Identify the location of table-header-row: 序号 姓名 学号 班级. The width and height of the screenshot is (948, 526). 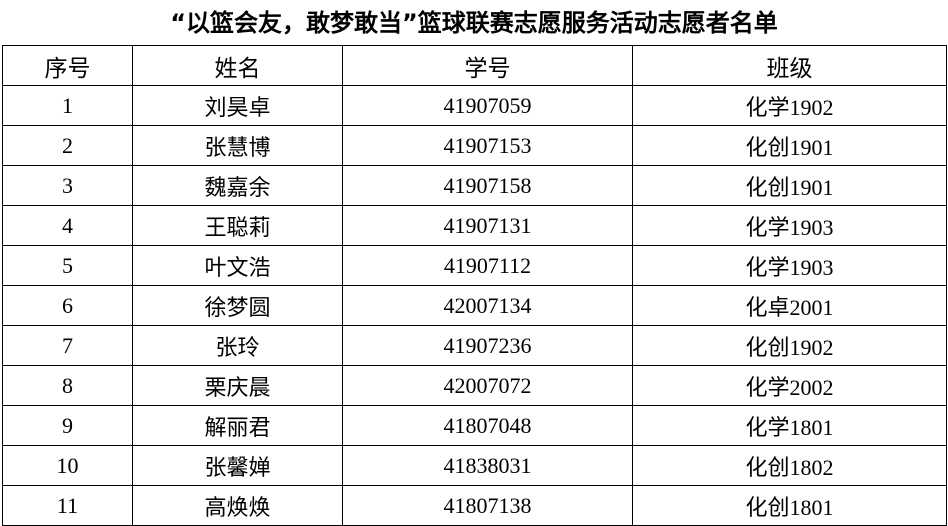
(474, 65).